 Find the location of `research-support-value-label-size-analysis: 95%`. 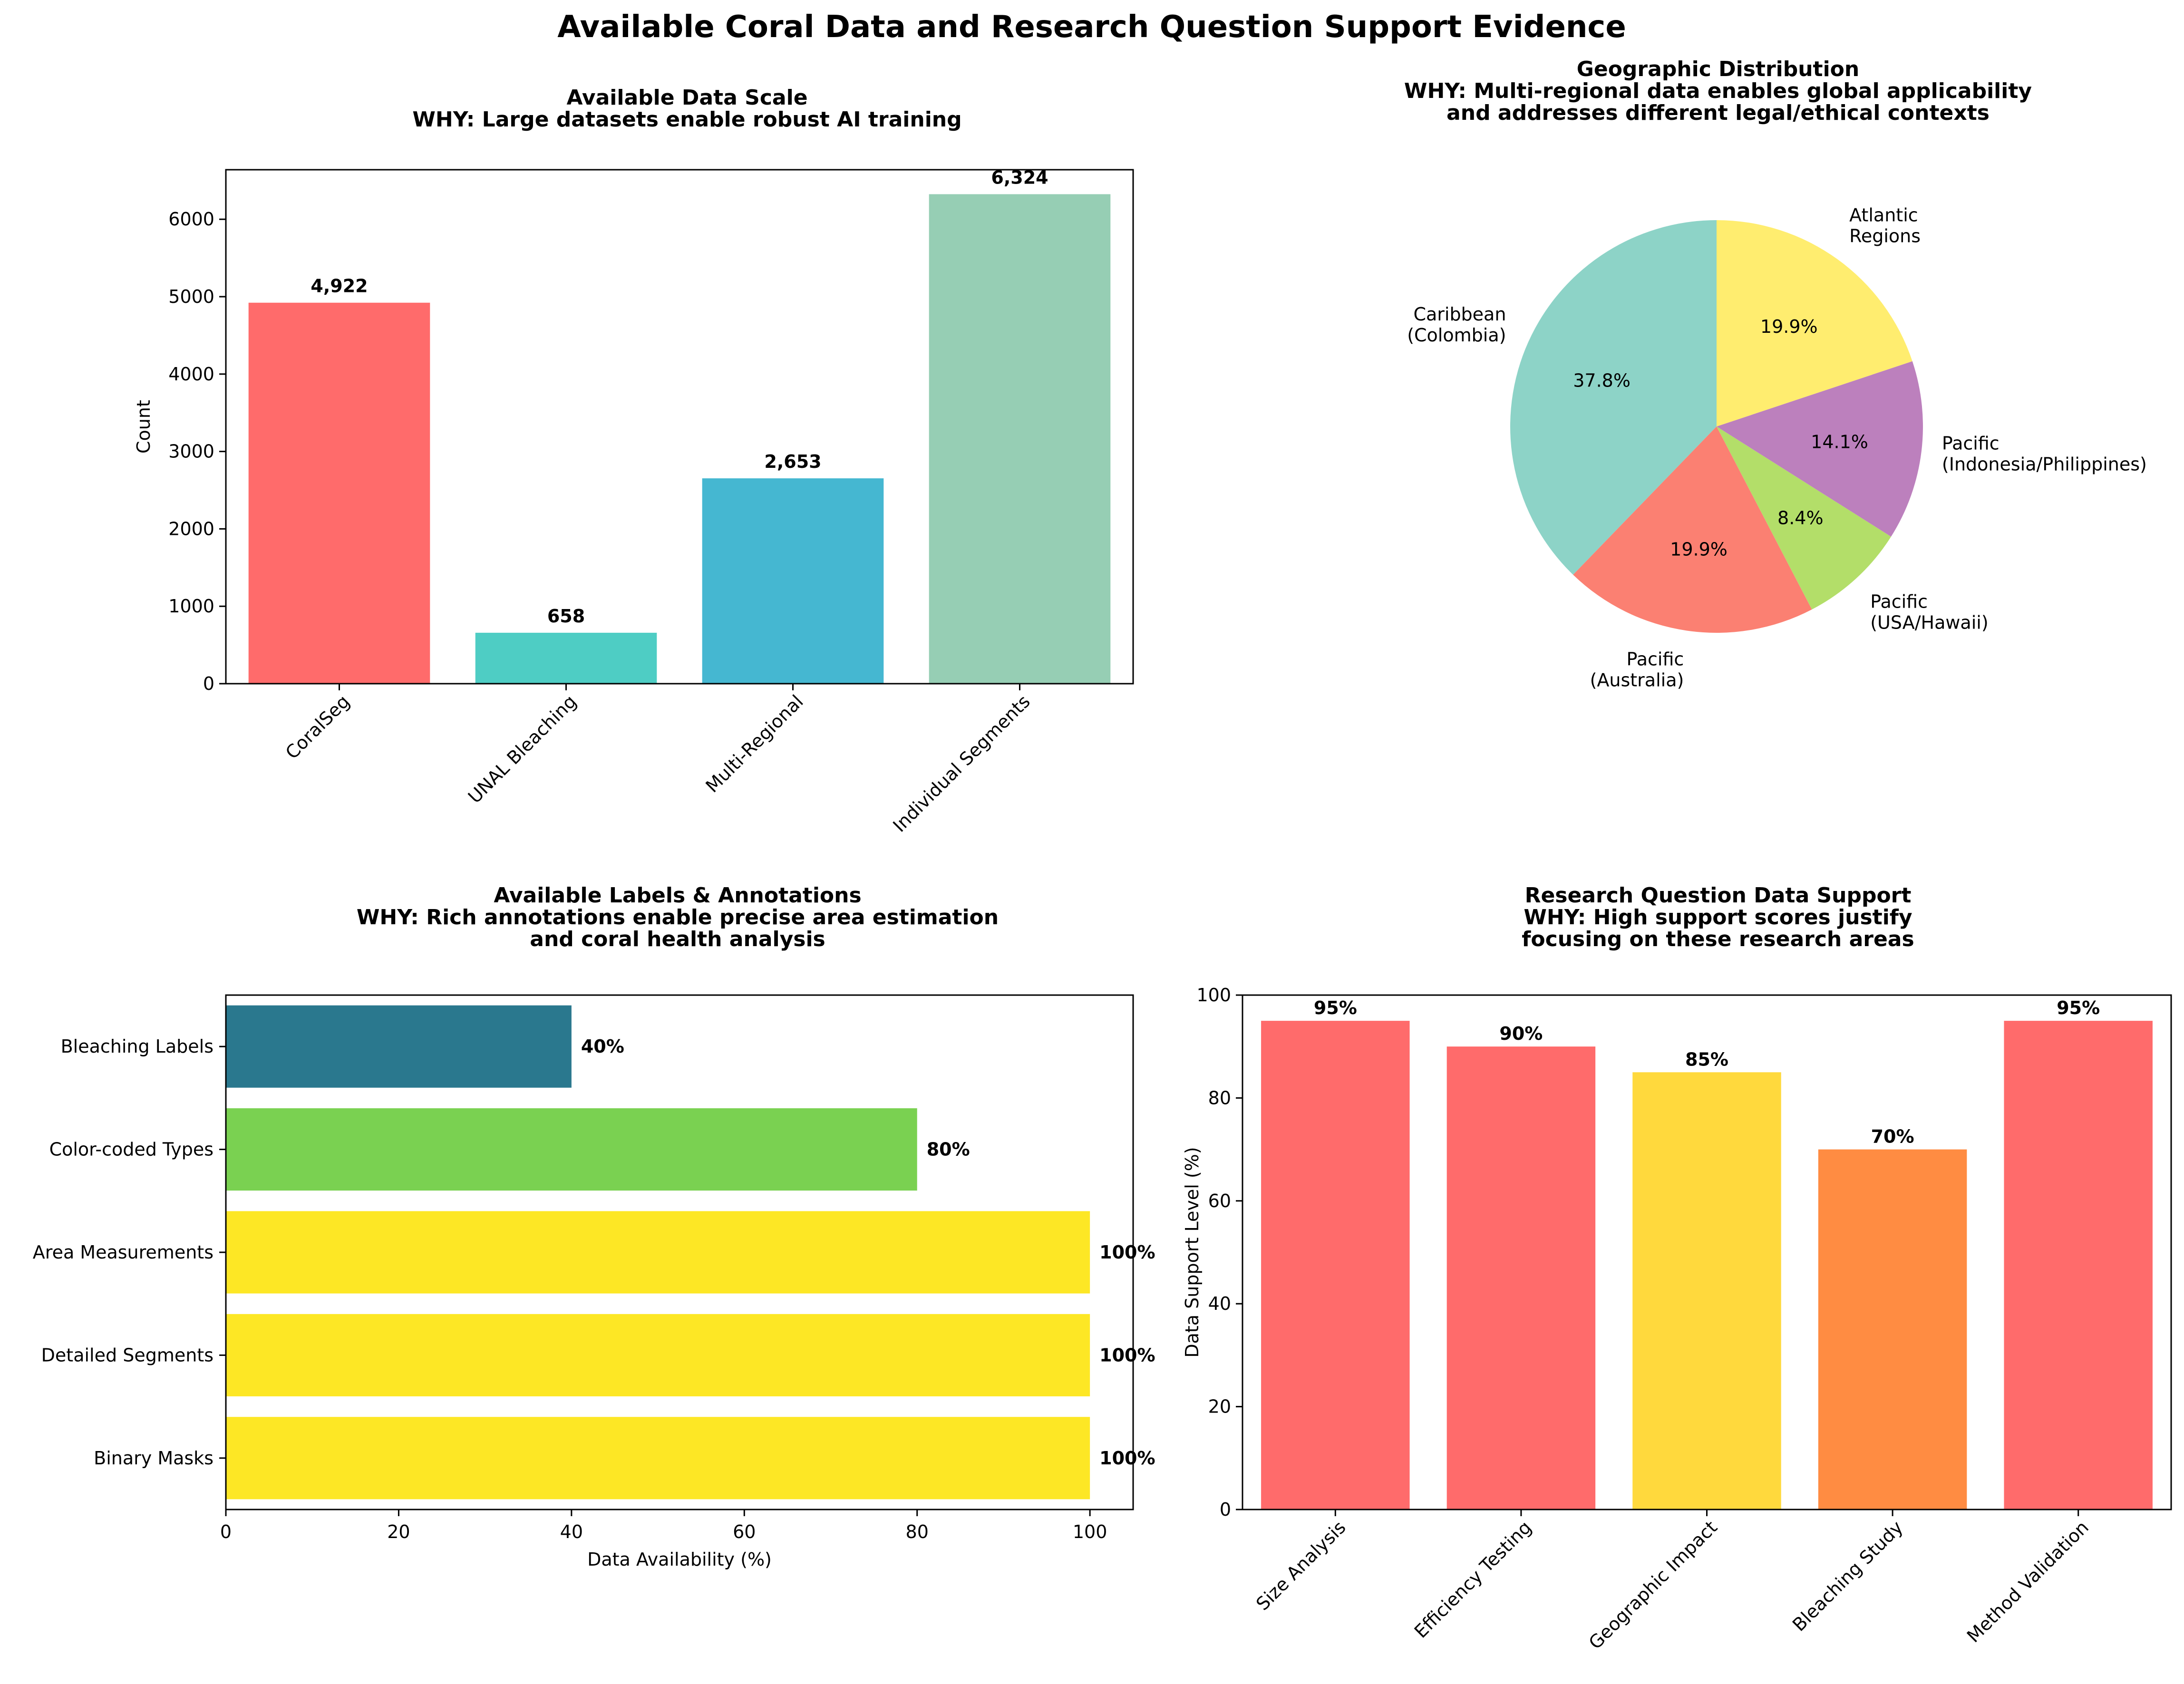

research-support-value-label-size-analysis: 95% is located at coordinates (1336, 1007).